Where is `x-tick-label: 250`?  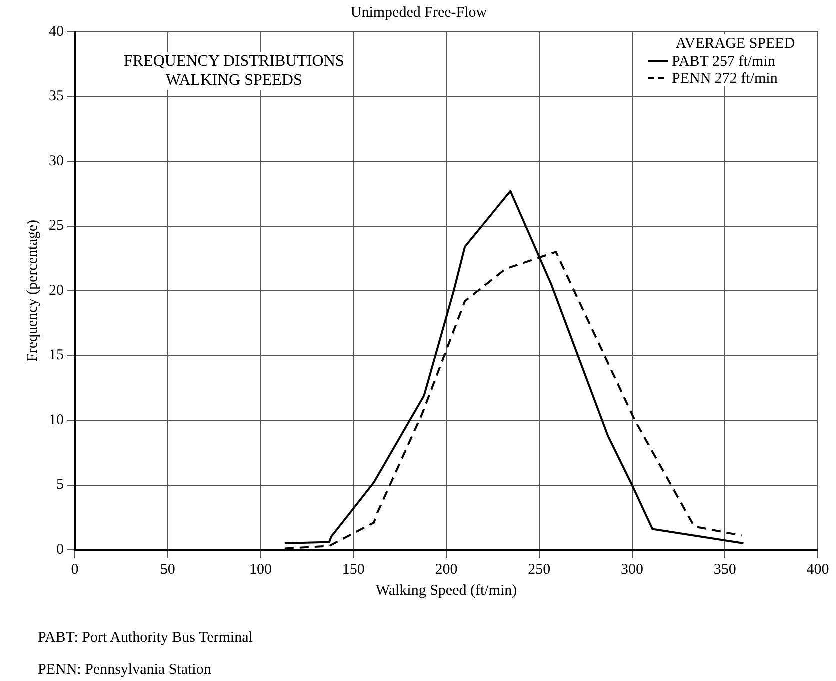 x-tick-label: 250 is located at coordinates (539, 570).